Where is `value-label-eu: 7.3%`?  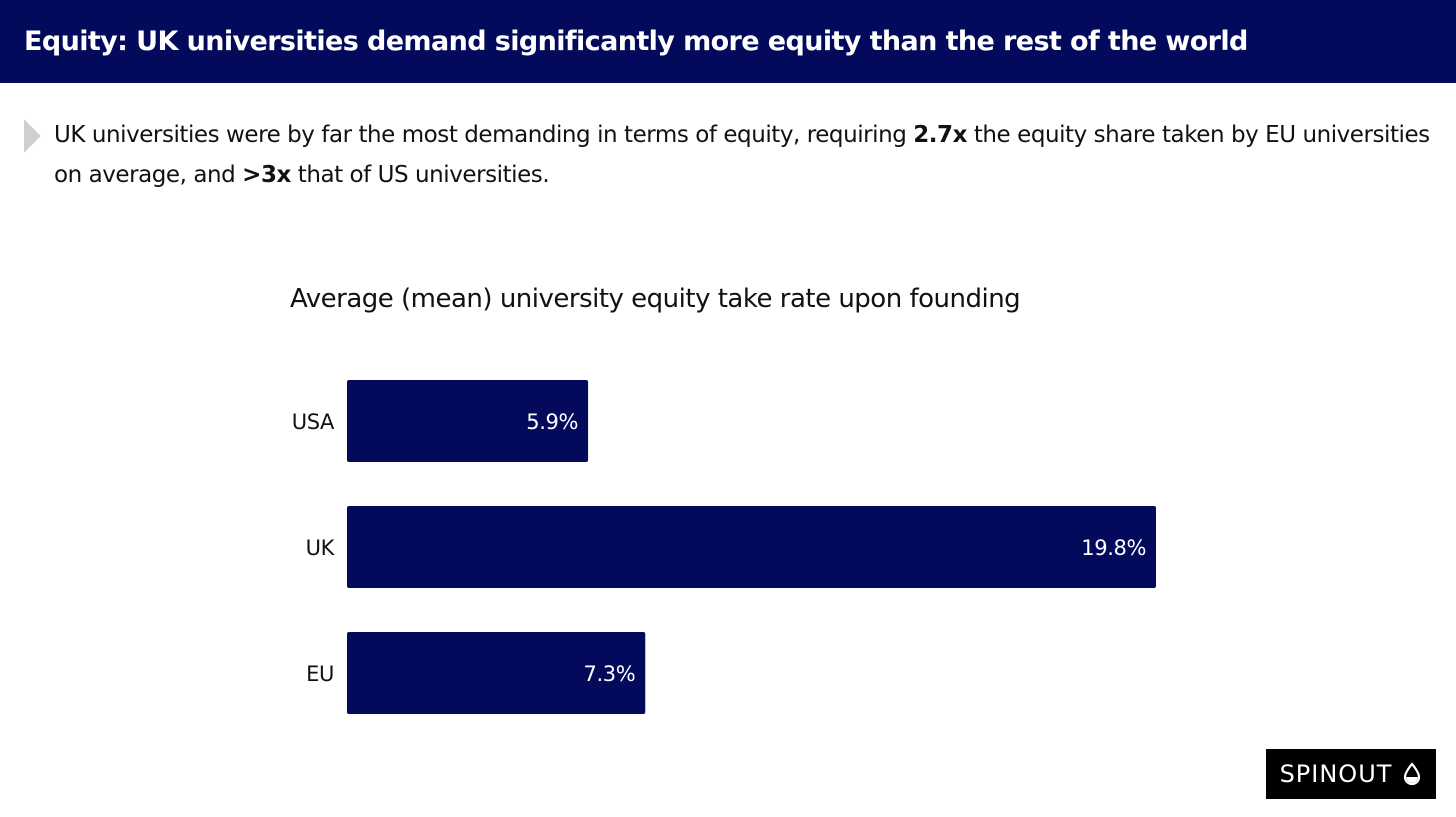
value-label-eu: 7.3% is located at coordinates (610, 674).